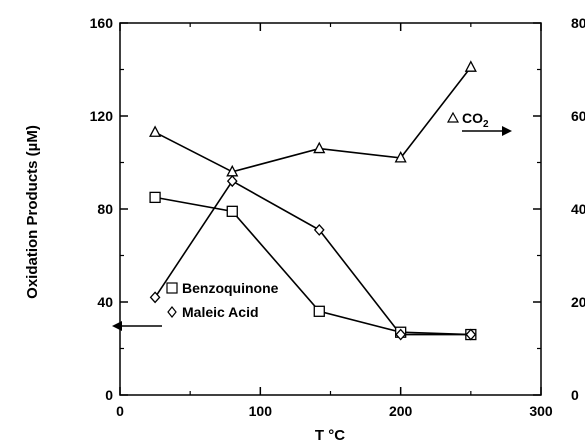 The image size is (585, 444). Describe the element at coordinates (117, 326) in the screenshot. I see `left-axis-arrowhead` at that location.